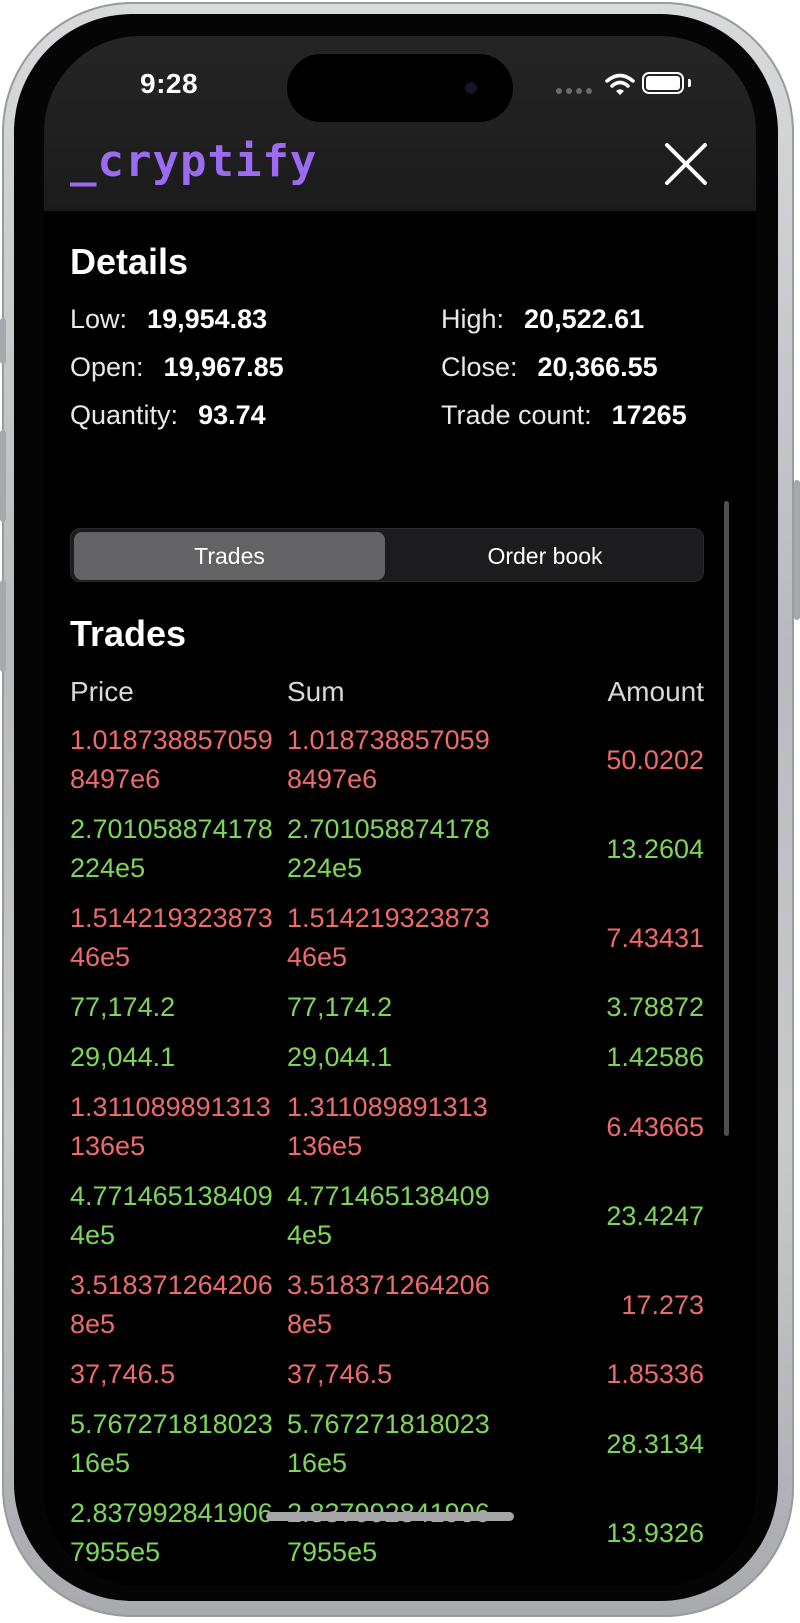 This screenshot has height=1623, width=800. What do you see at coordinates (340, 1057) in the screenshot?
I see `trade-sum: 29,044.1` at bounding box center [340, 1057].